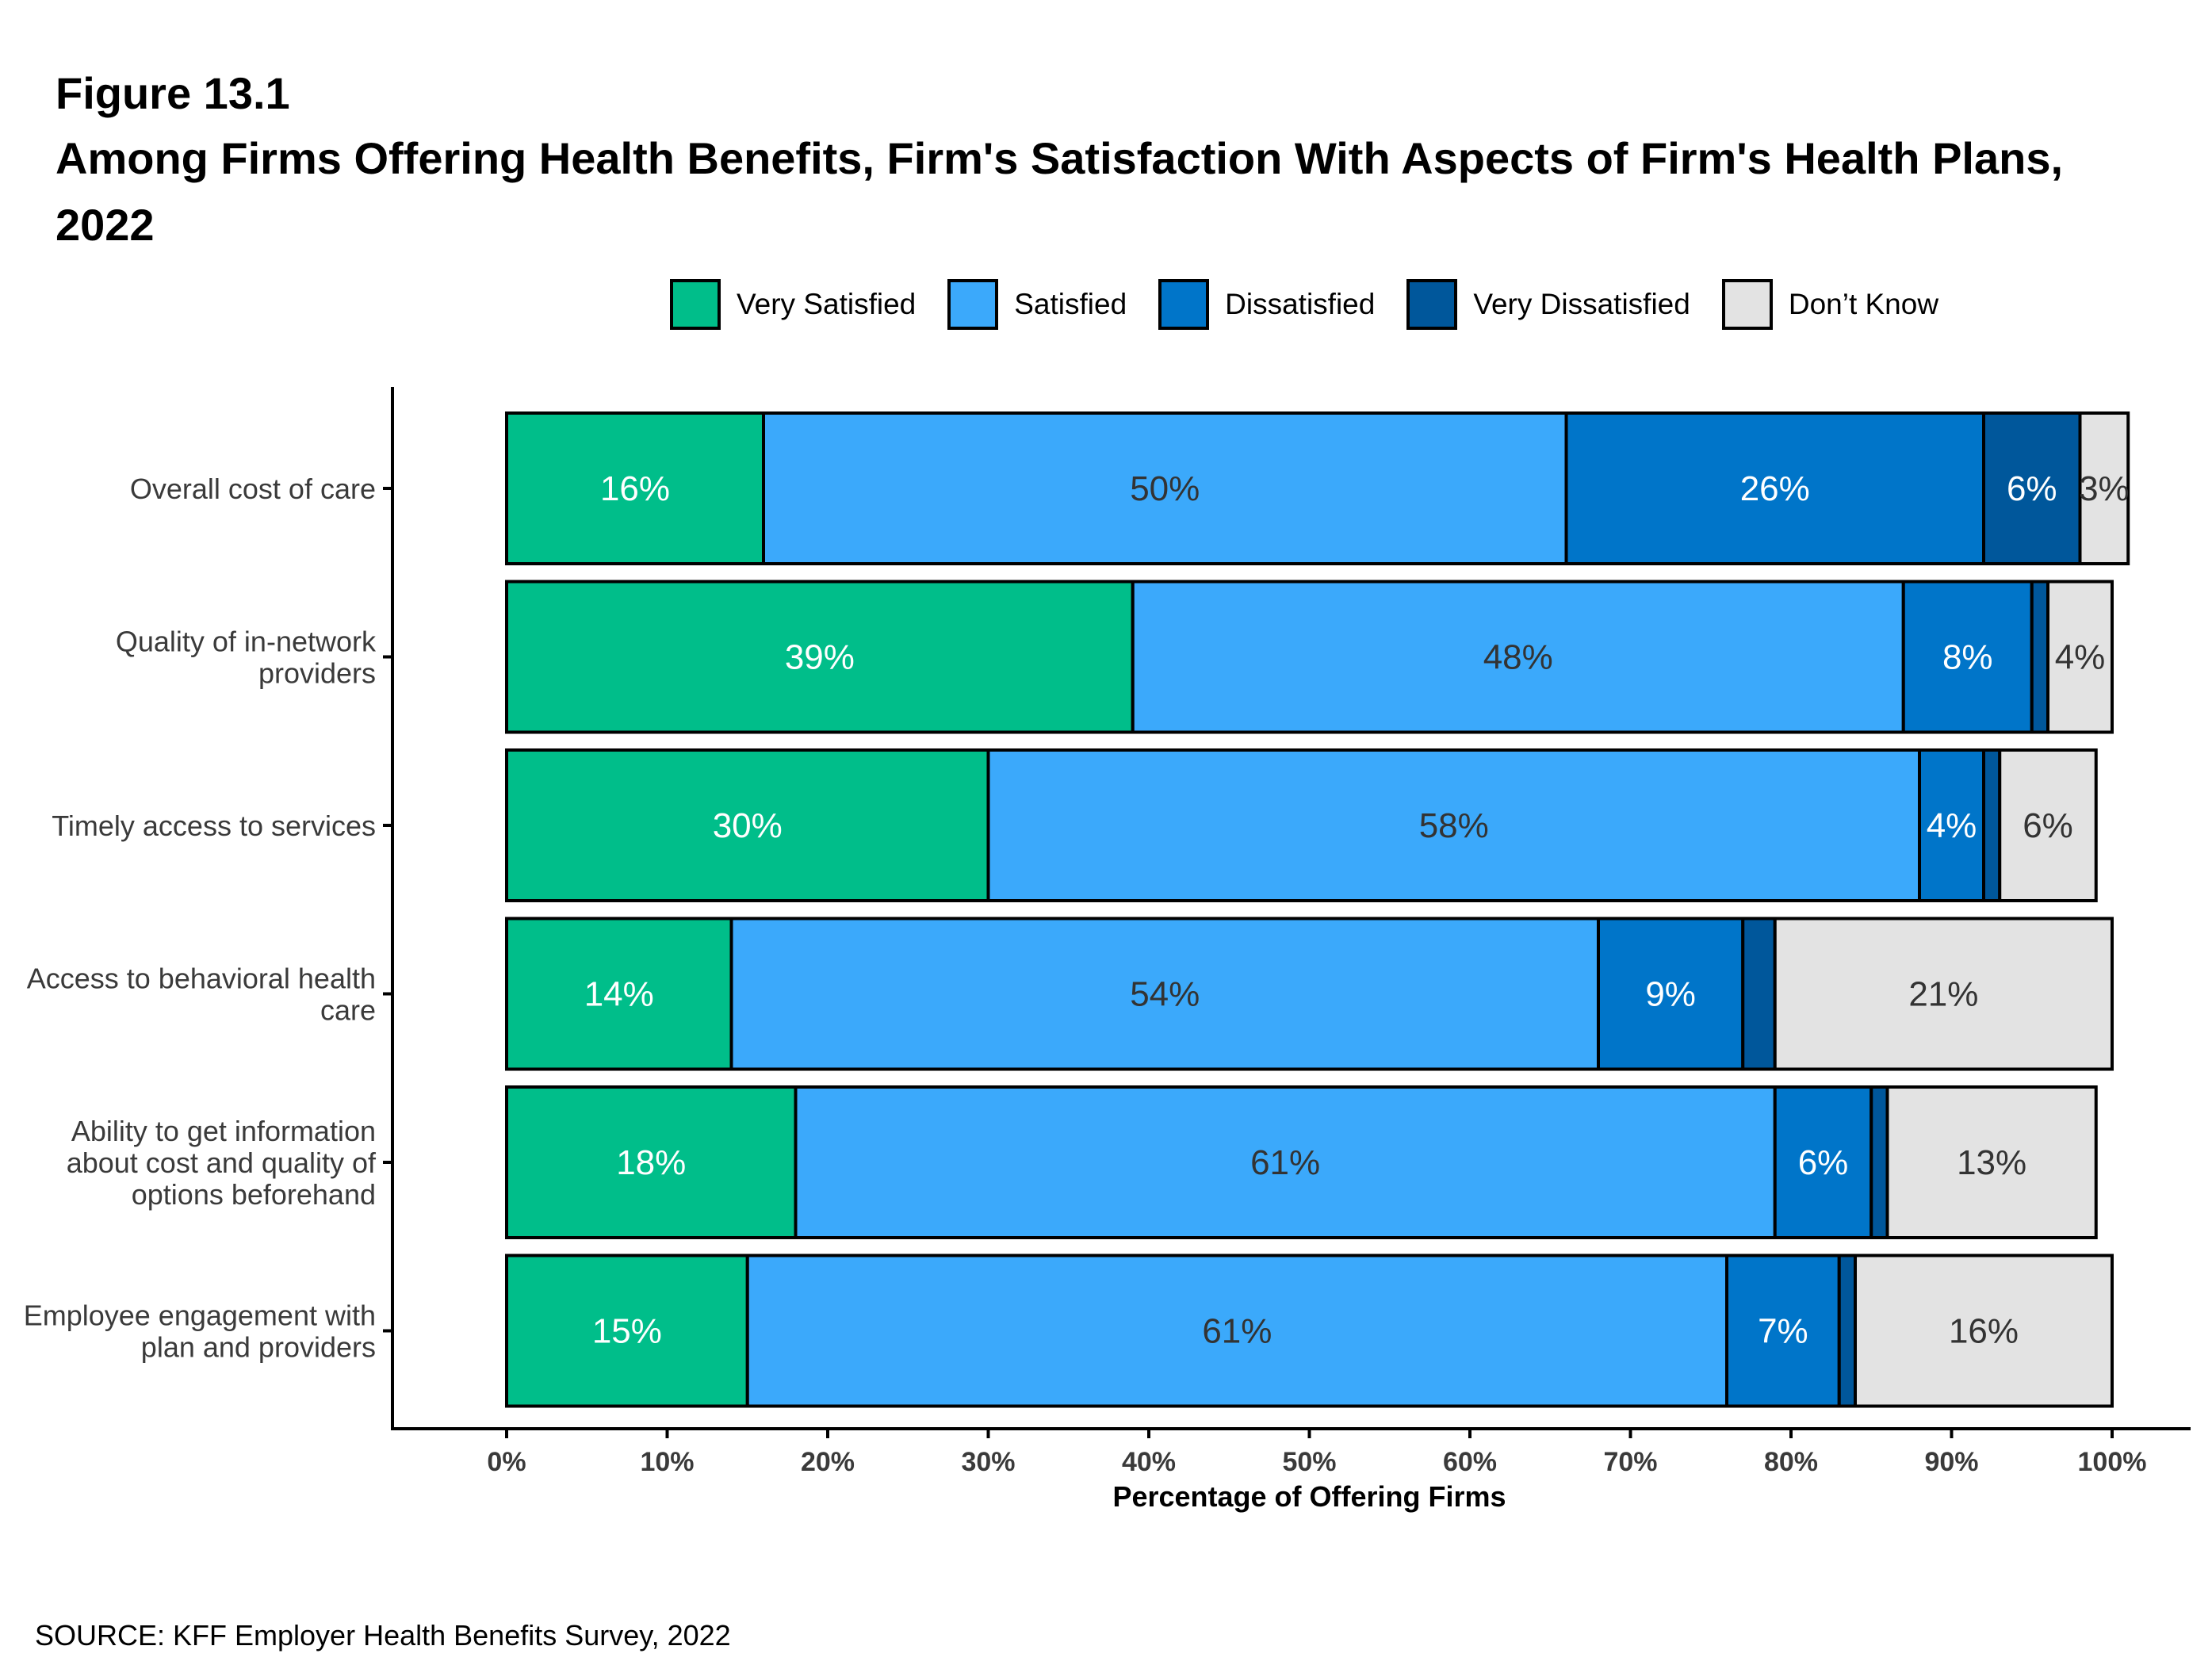  I want to click on legend-label: Very Satisfied, so click(827, 304).